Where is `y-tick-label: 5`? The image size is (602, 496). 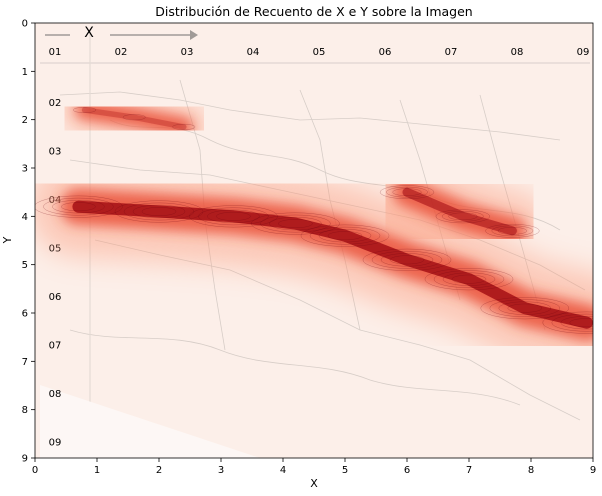
y-tick-label: 5 is located at coordinates (25, 265).